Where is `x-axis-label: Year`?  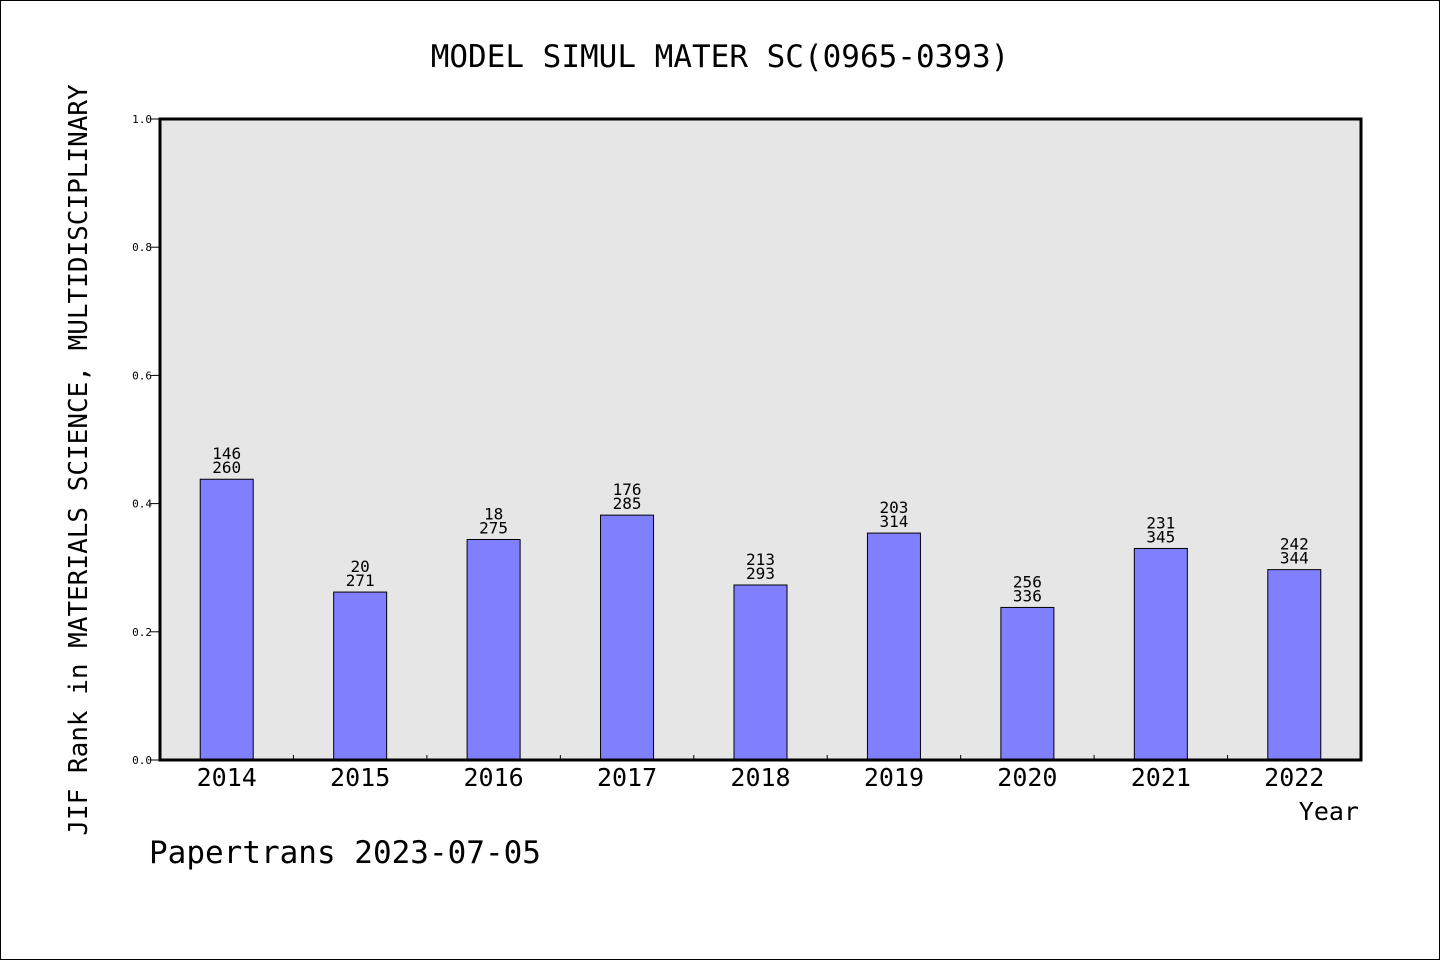 x-axis-label: Year is located at coordinates (1329, 811).